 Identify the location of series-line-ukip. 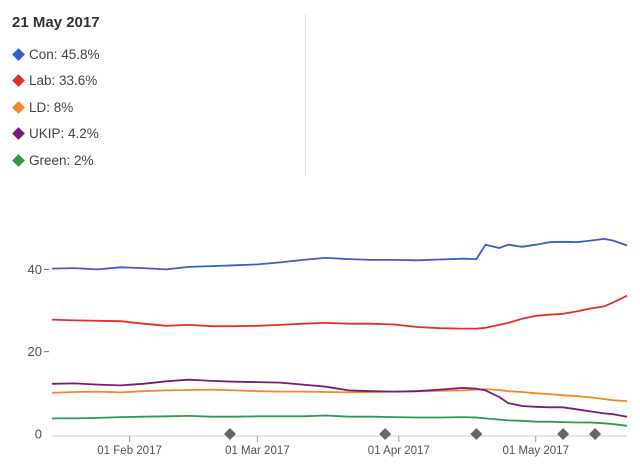
(339, 398).